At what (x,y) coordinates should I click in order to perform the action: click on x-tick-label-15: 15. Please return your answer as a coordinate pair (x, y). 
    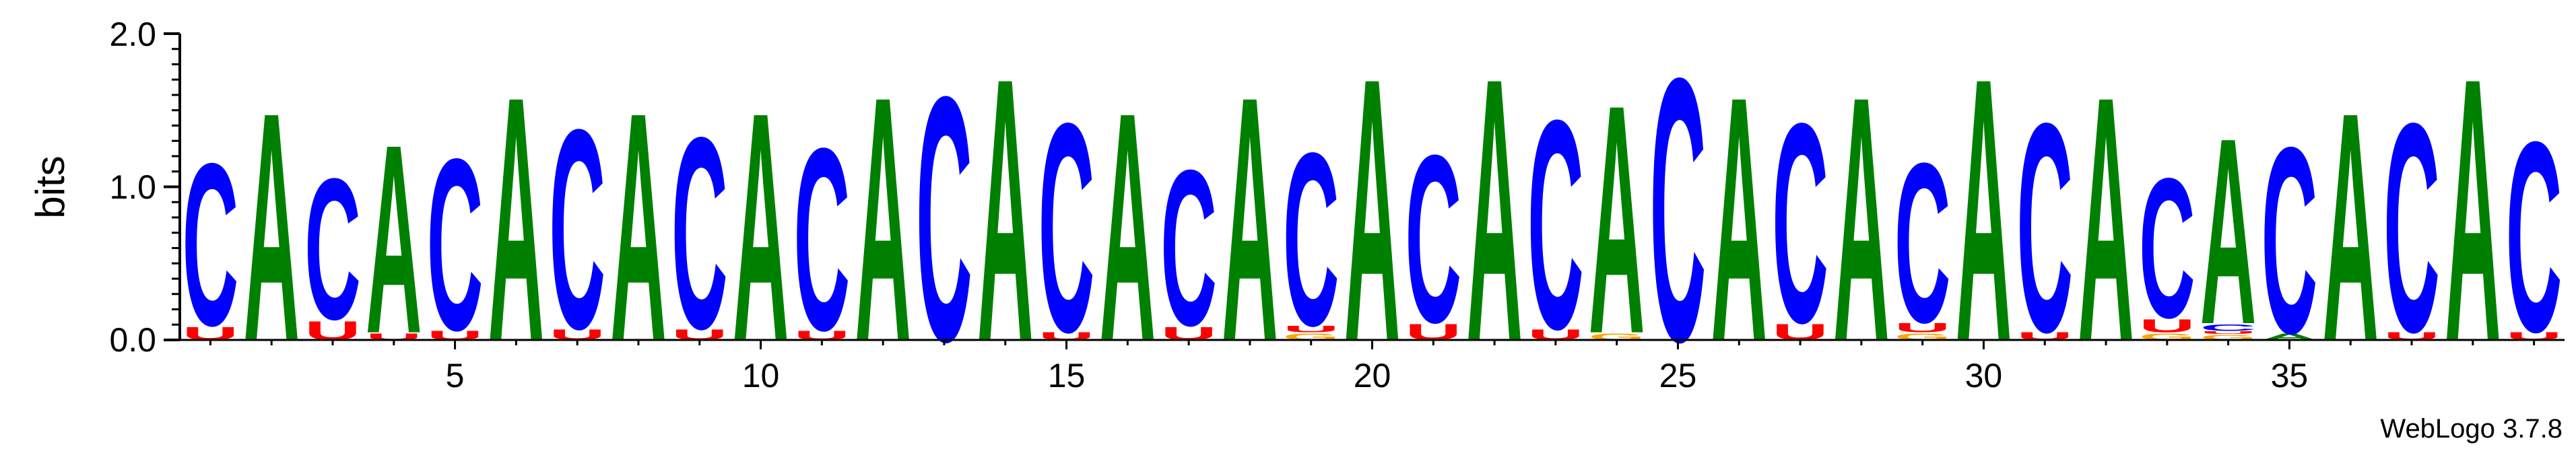
    Looking at the image, I should click on (1067, 375).